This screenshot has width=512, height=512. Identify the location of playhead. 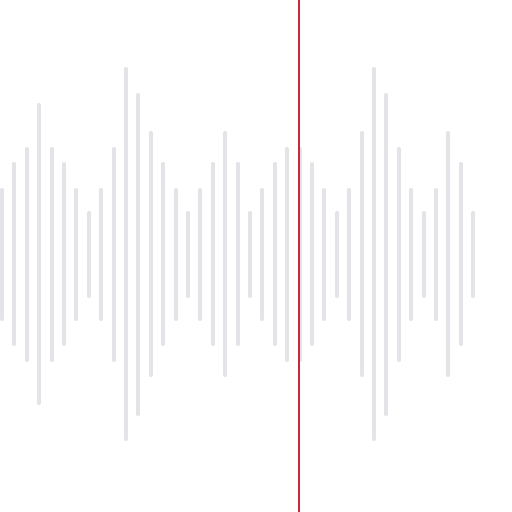
(299, 256).